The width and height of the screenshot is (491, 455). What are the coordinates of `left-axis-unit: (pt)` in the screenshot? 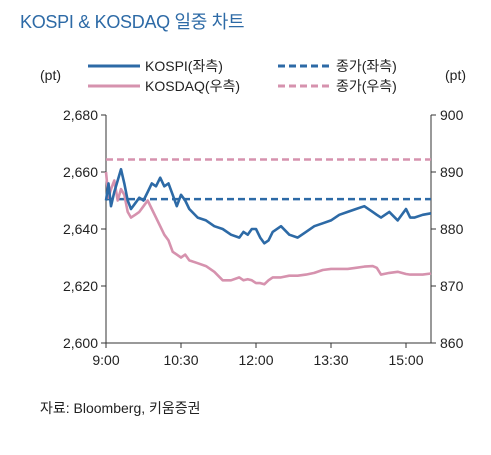 It's located at (50, 75).